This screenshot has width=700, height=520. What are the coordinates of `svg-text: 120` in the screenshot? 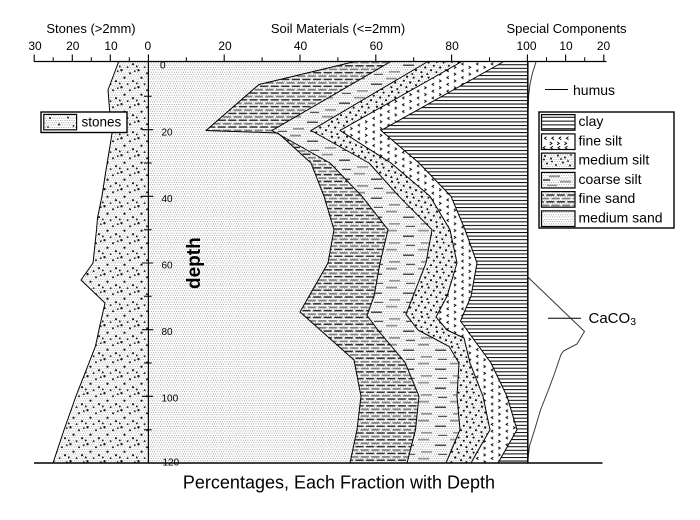 It's located at (171, 463).